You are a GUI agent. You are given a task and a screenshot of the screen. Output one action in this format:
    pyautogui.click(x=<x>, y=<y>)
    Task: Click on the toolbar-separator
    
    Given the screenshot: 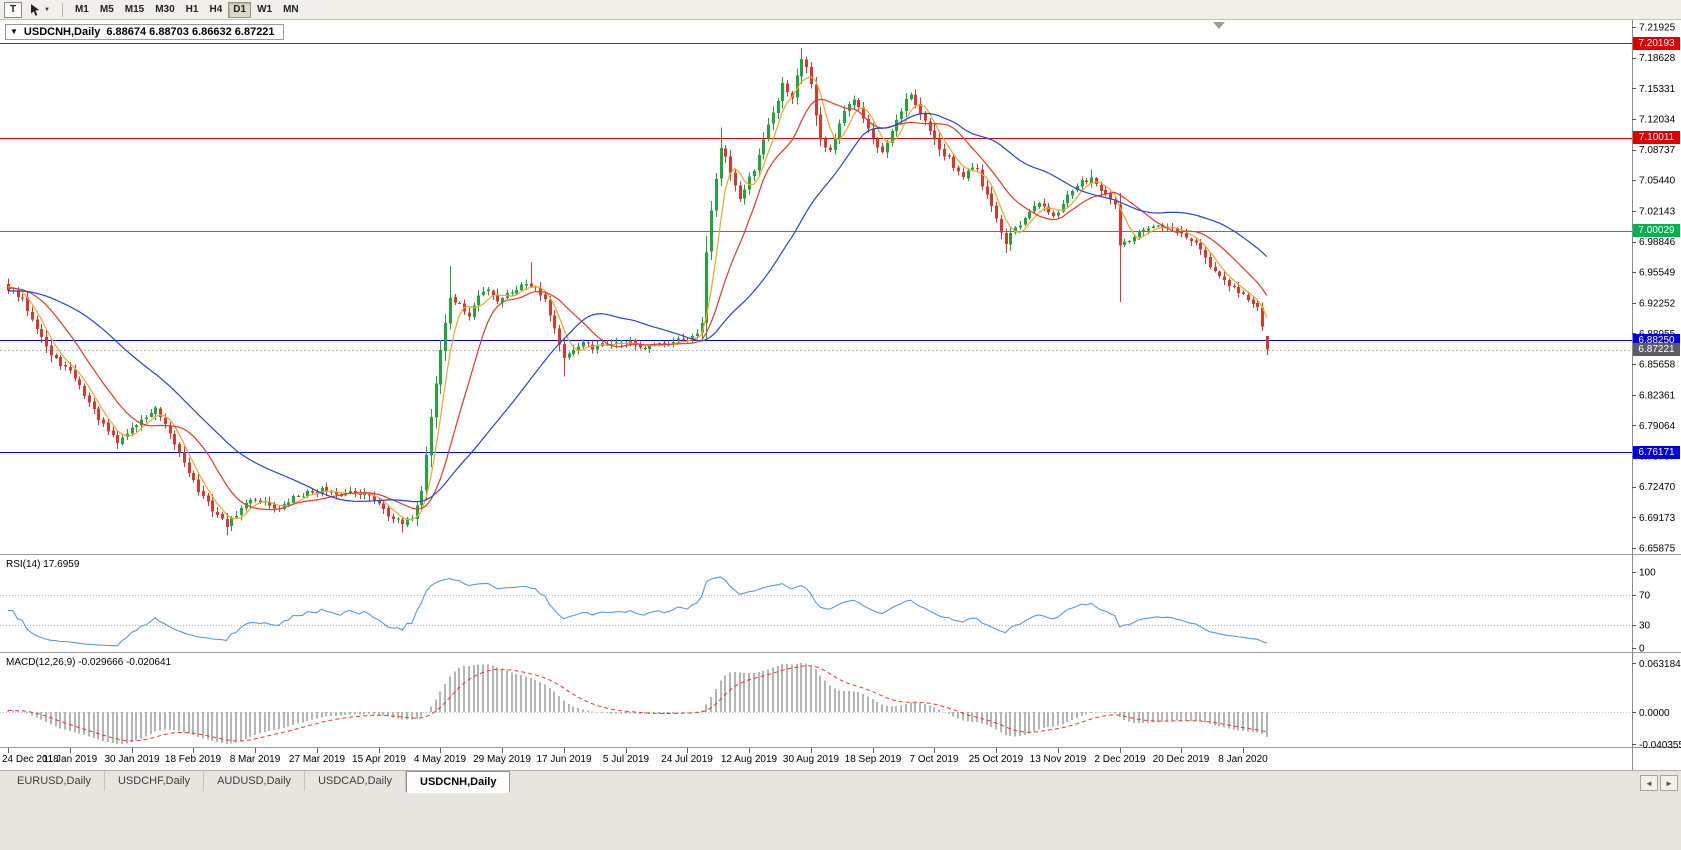 What is the action you would take?
    pyautogui.click(x=62, y=9)
    